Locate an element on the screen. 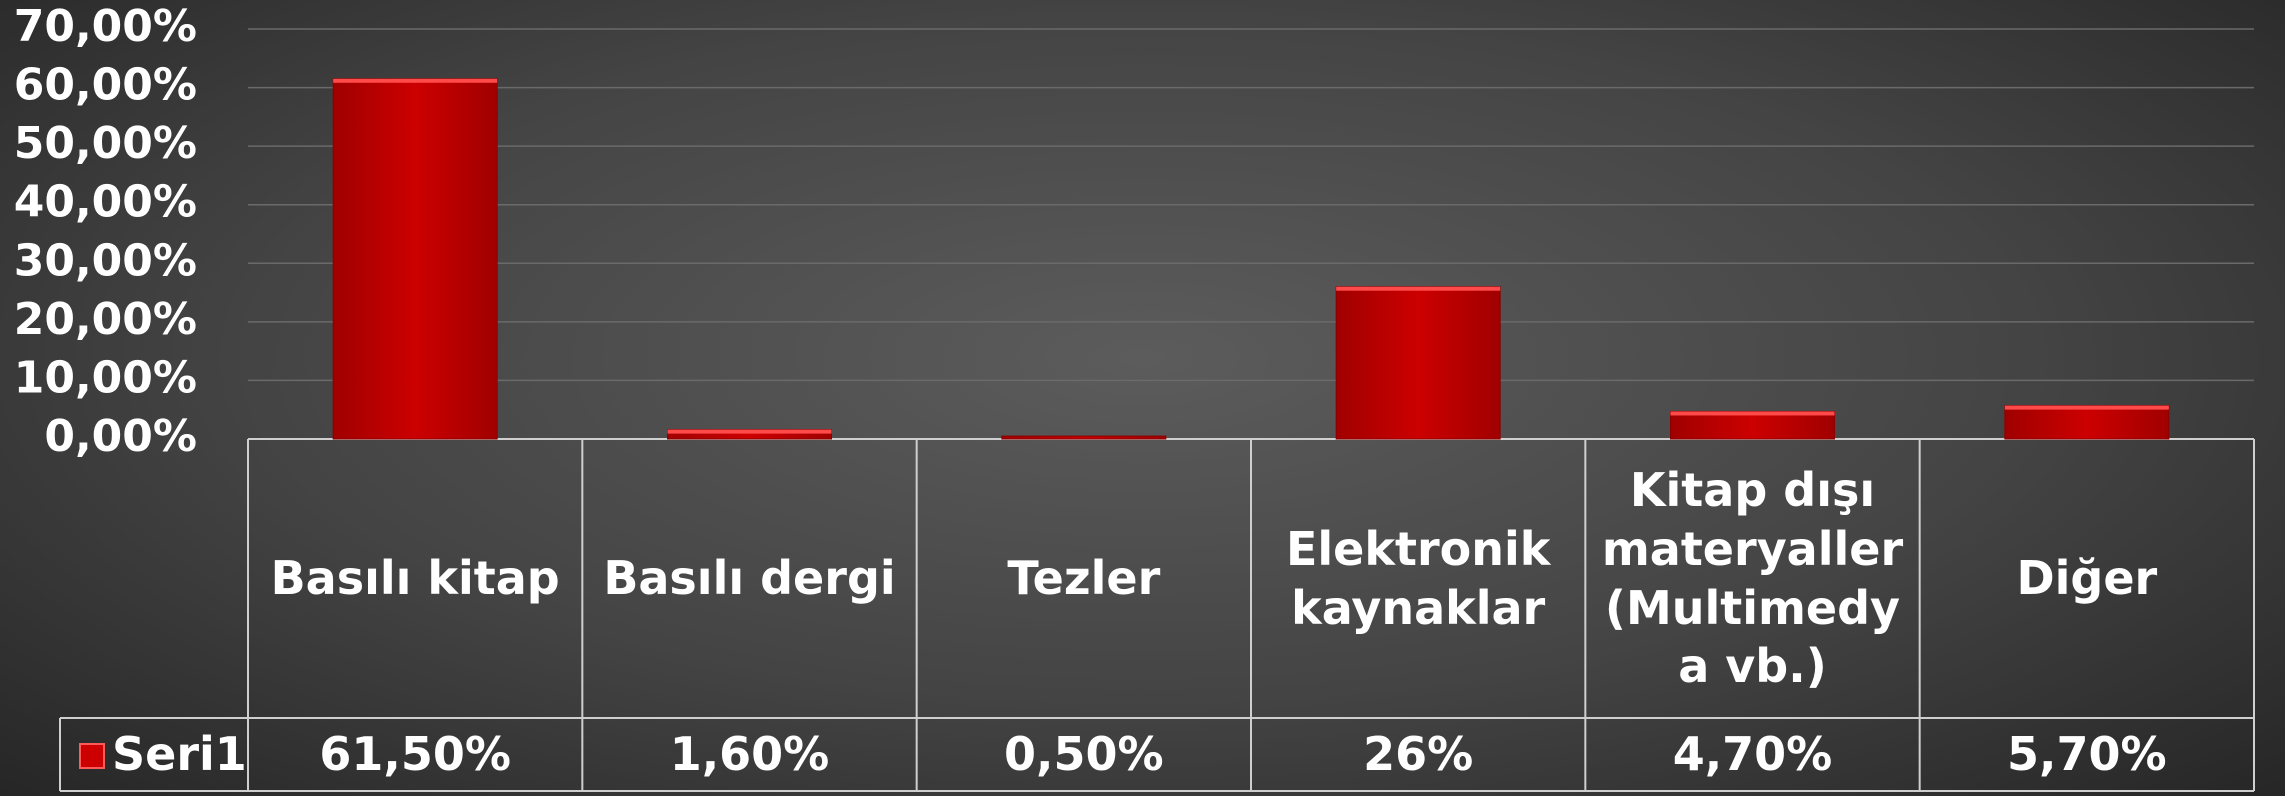 The width and height of the screenshot is (2285, 796). y-tick-label: 50,00% is located at coordinates (105, 143).